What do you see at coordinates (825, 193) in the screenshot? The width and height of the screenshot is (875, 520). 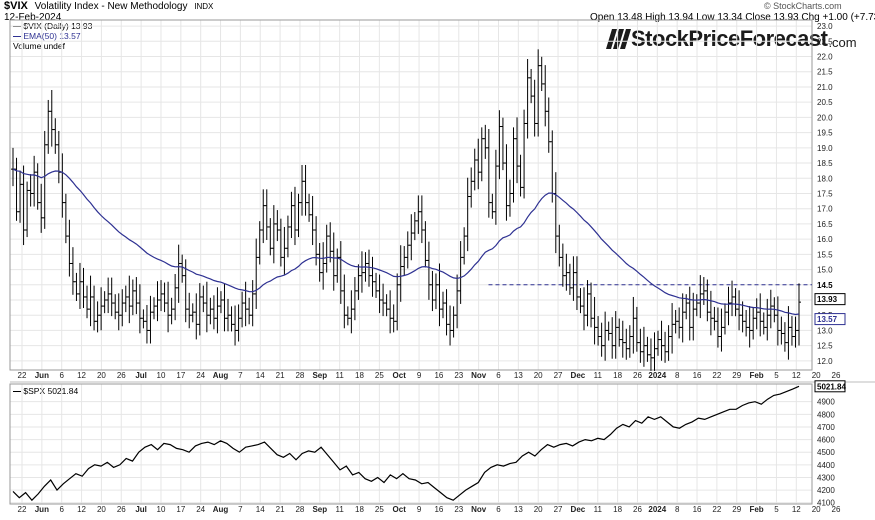 I see `vix-y-tick: 17.5` at bounding box center [825, 193].